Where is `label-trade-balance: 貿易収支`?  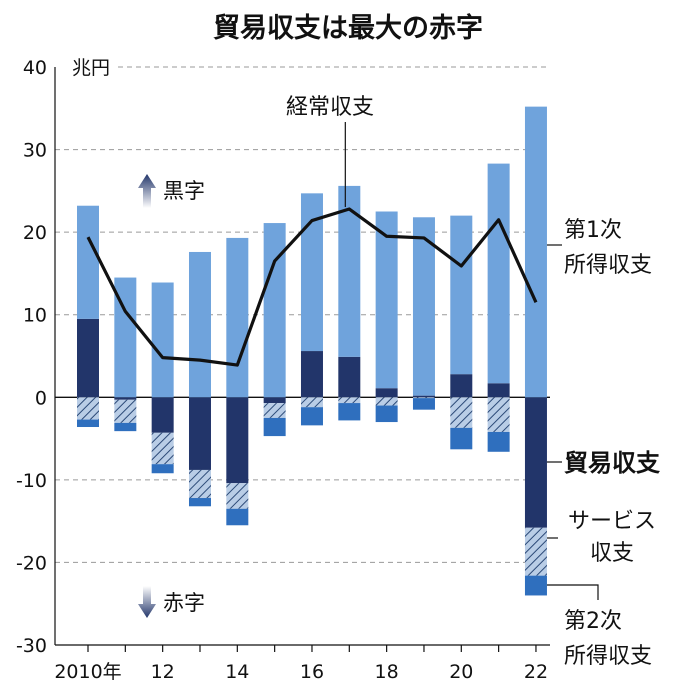
label-trade-balance: 貿易収支 is located at coordinates (612, 463).